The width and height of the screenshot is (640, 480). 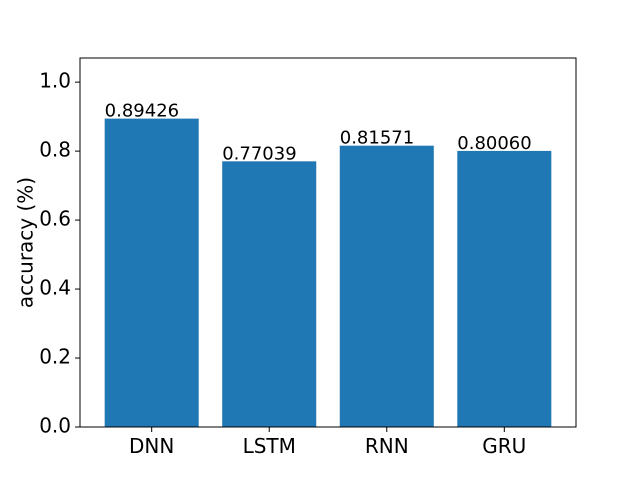 What do you see at coordinates (26, 242) in the screenshot?
I see `y-axis-label: accuracy (%)` at bounding box center [26, 242].